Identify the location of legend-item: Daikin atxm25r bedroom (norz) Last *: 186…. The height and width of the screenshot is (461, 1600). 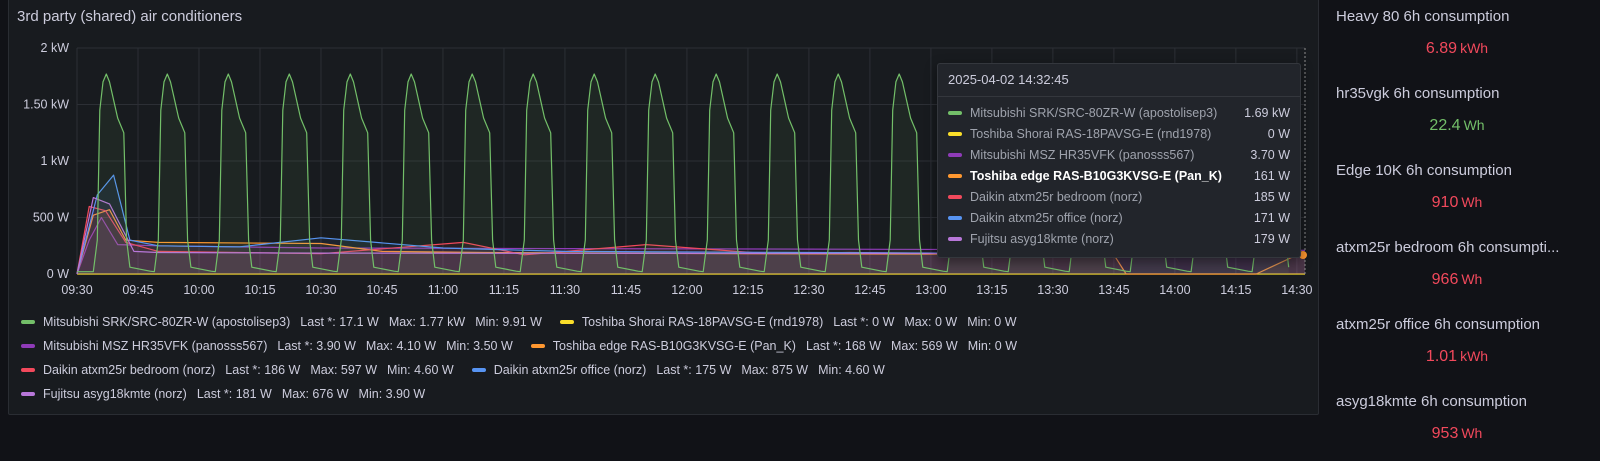
(237, 370).